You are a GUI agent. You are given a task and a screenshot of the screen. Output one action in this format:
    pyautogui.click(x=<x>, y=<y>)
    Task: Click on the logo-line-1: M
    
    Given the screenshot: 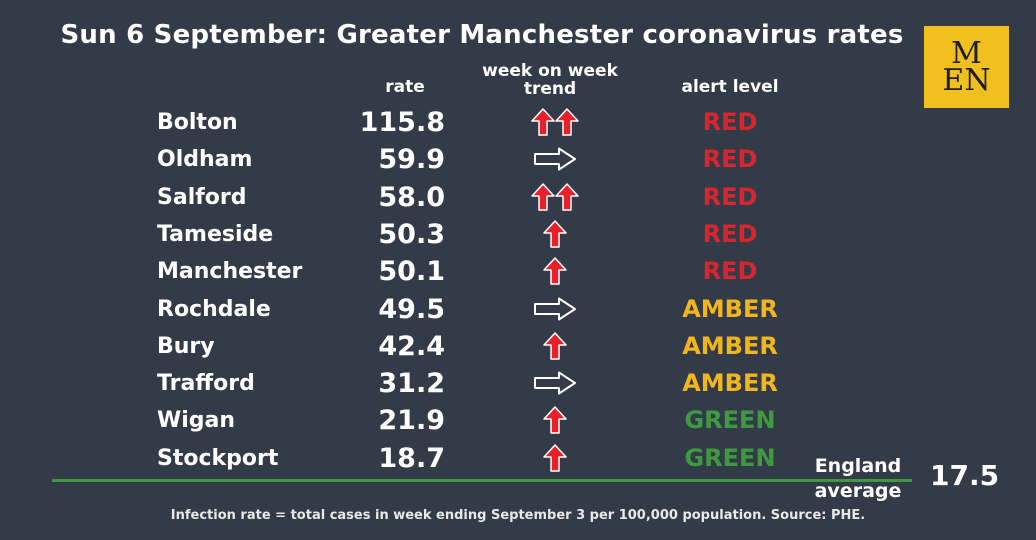 What is the action you would take?
    pyautogui.click(x=966, y=53)
    